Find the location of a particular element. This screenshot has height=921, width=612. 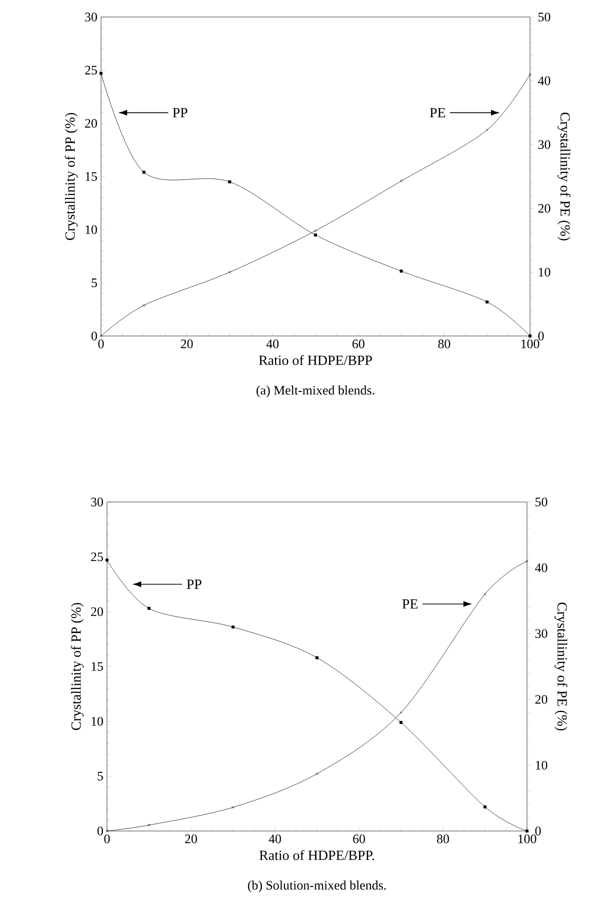

x-axis-title: Ratio of HDPE/BPP. is located at coordinates (316, 855).